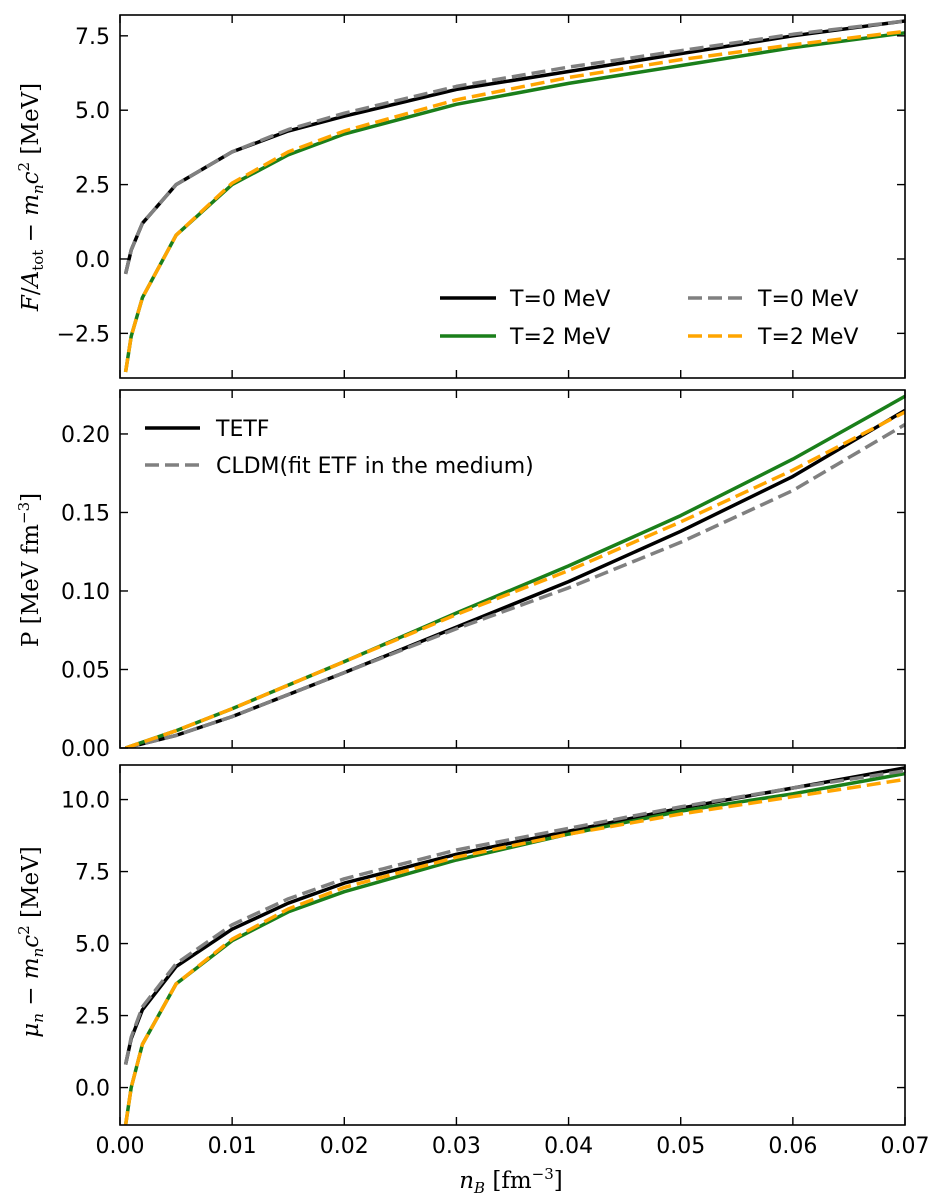 The image size is (940, 1200). I want to click on x-tick-label: 0.05, so click(680, 1146).